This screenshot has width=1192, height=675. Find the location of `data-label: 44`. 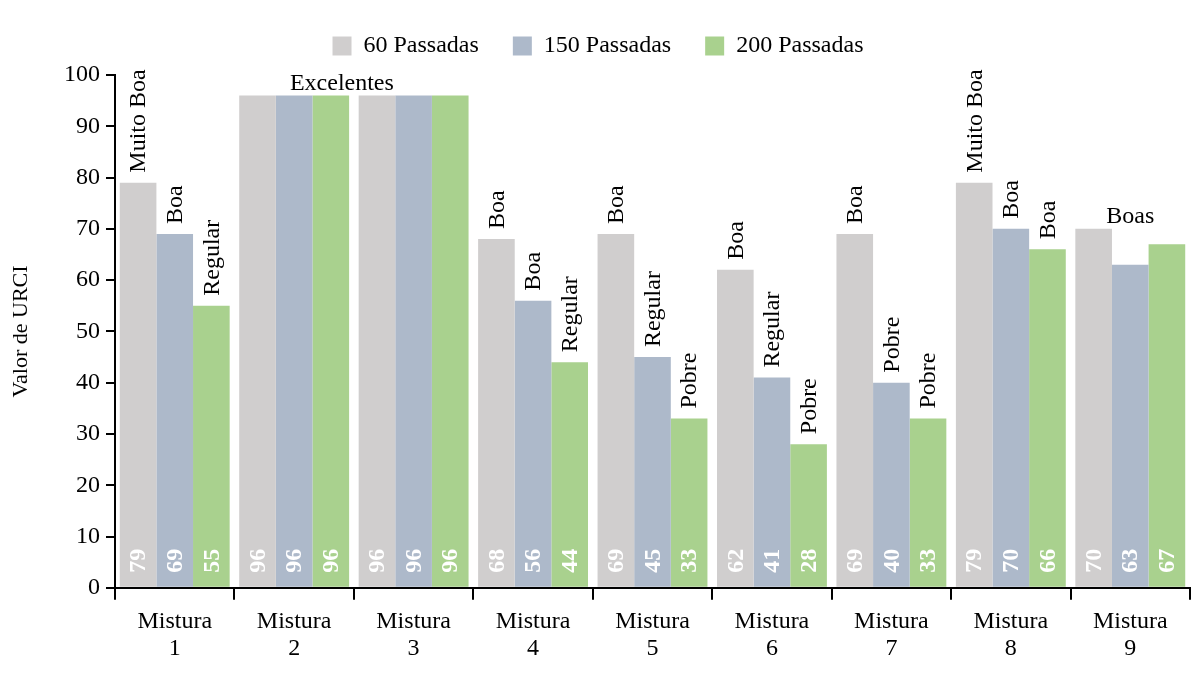

data-label: 44 is located at coordinates (568, 560).